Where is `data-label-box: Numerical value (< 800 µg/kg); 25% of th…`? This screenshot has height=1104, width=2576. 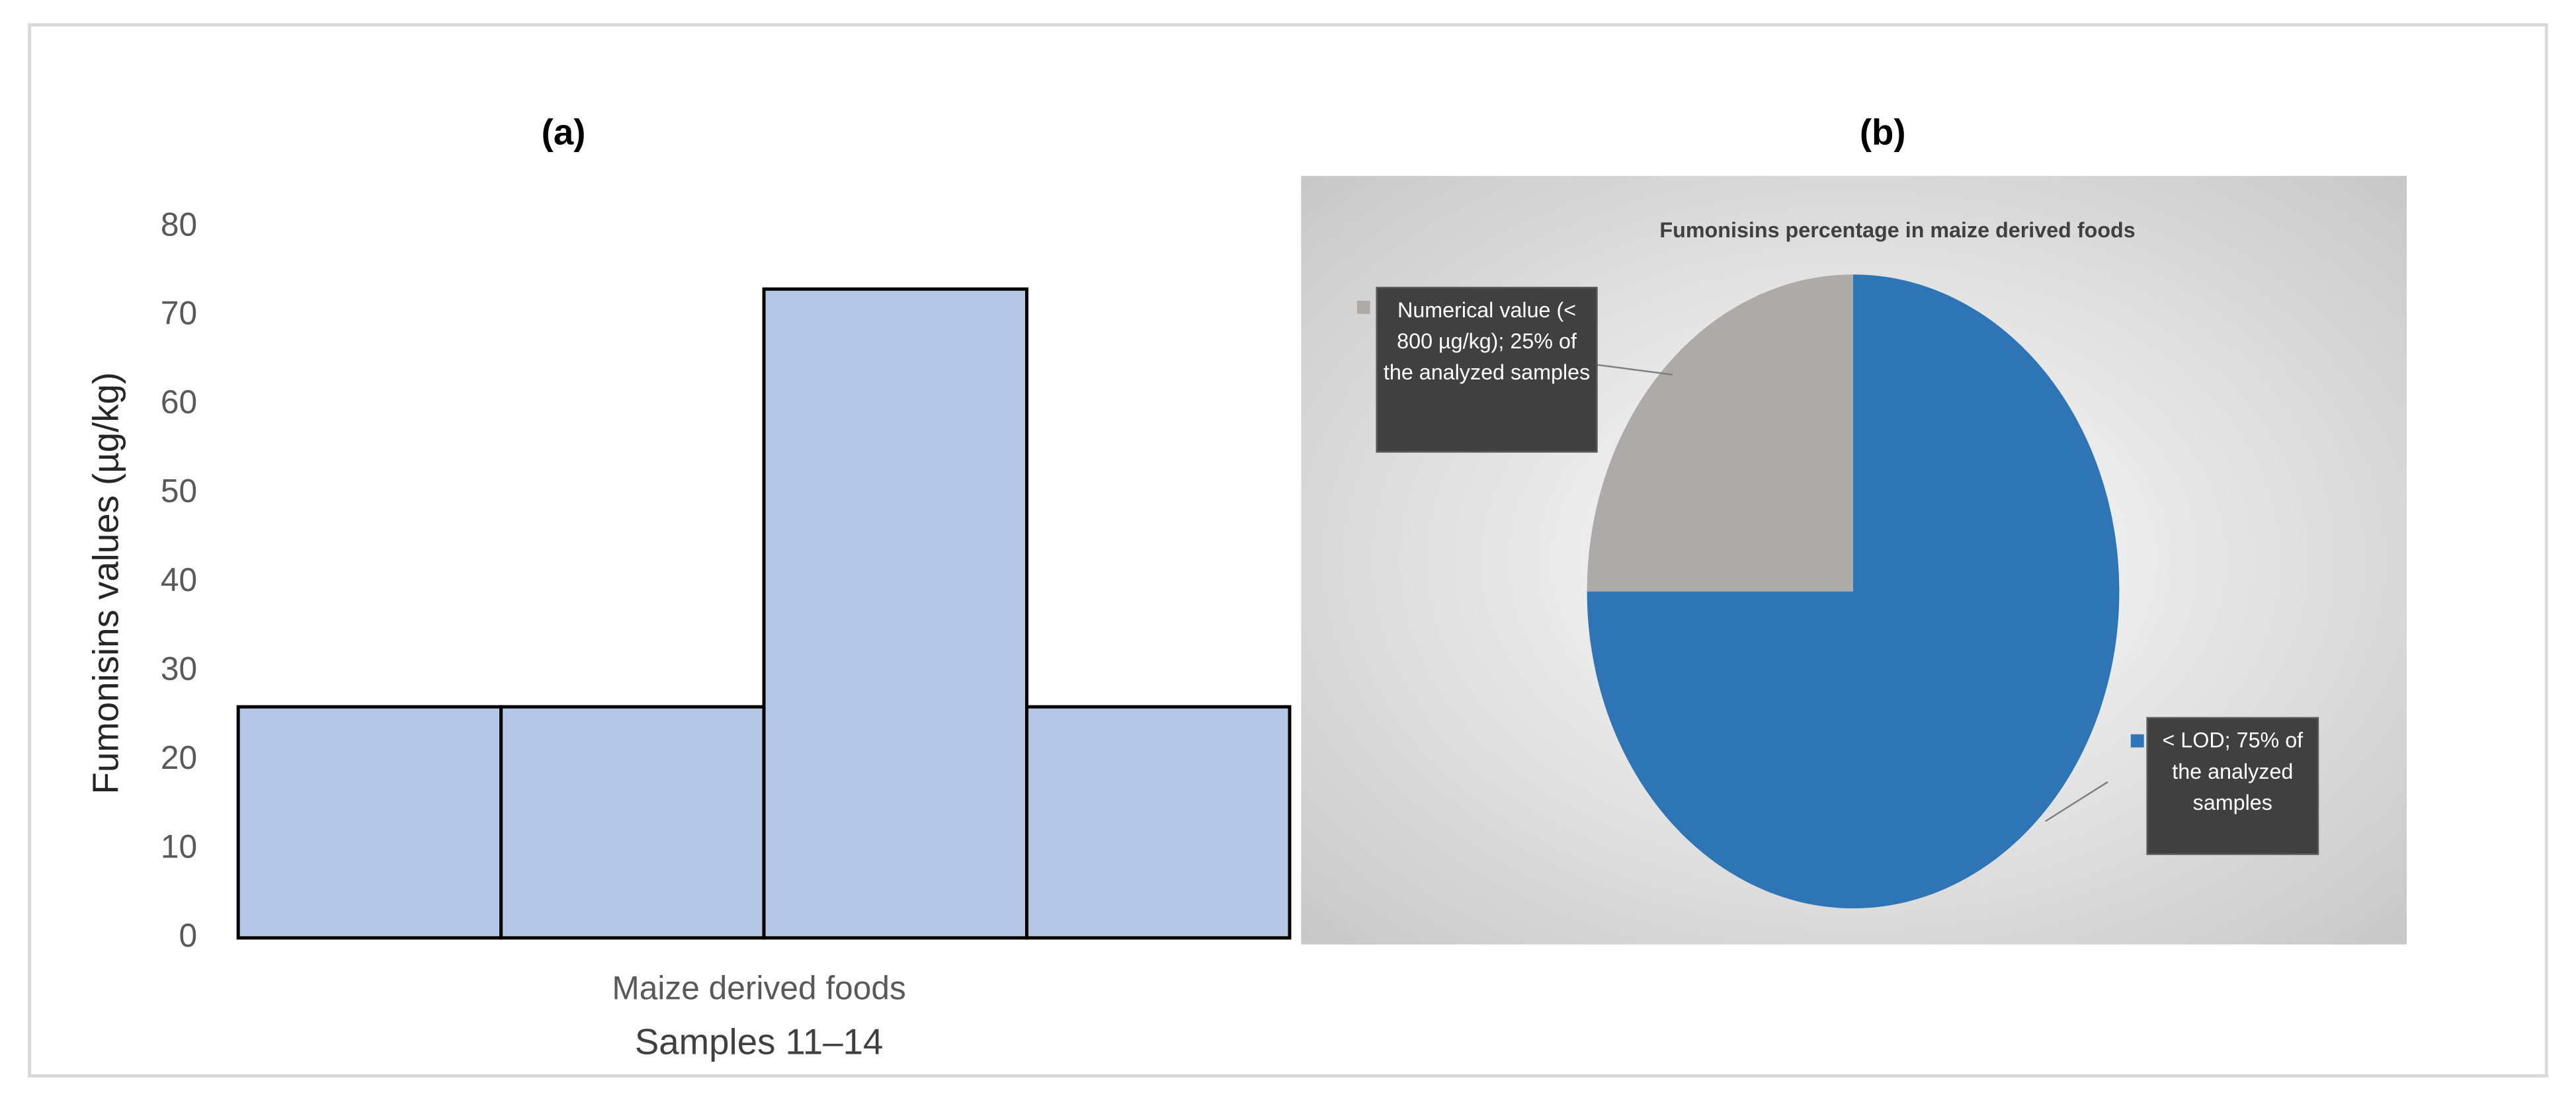 data-label-box: Numerical value (< 800 µg/kg); 25% of th… is located at coordinates (1487, 341).